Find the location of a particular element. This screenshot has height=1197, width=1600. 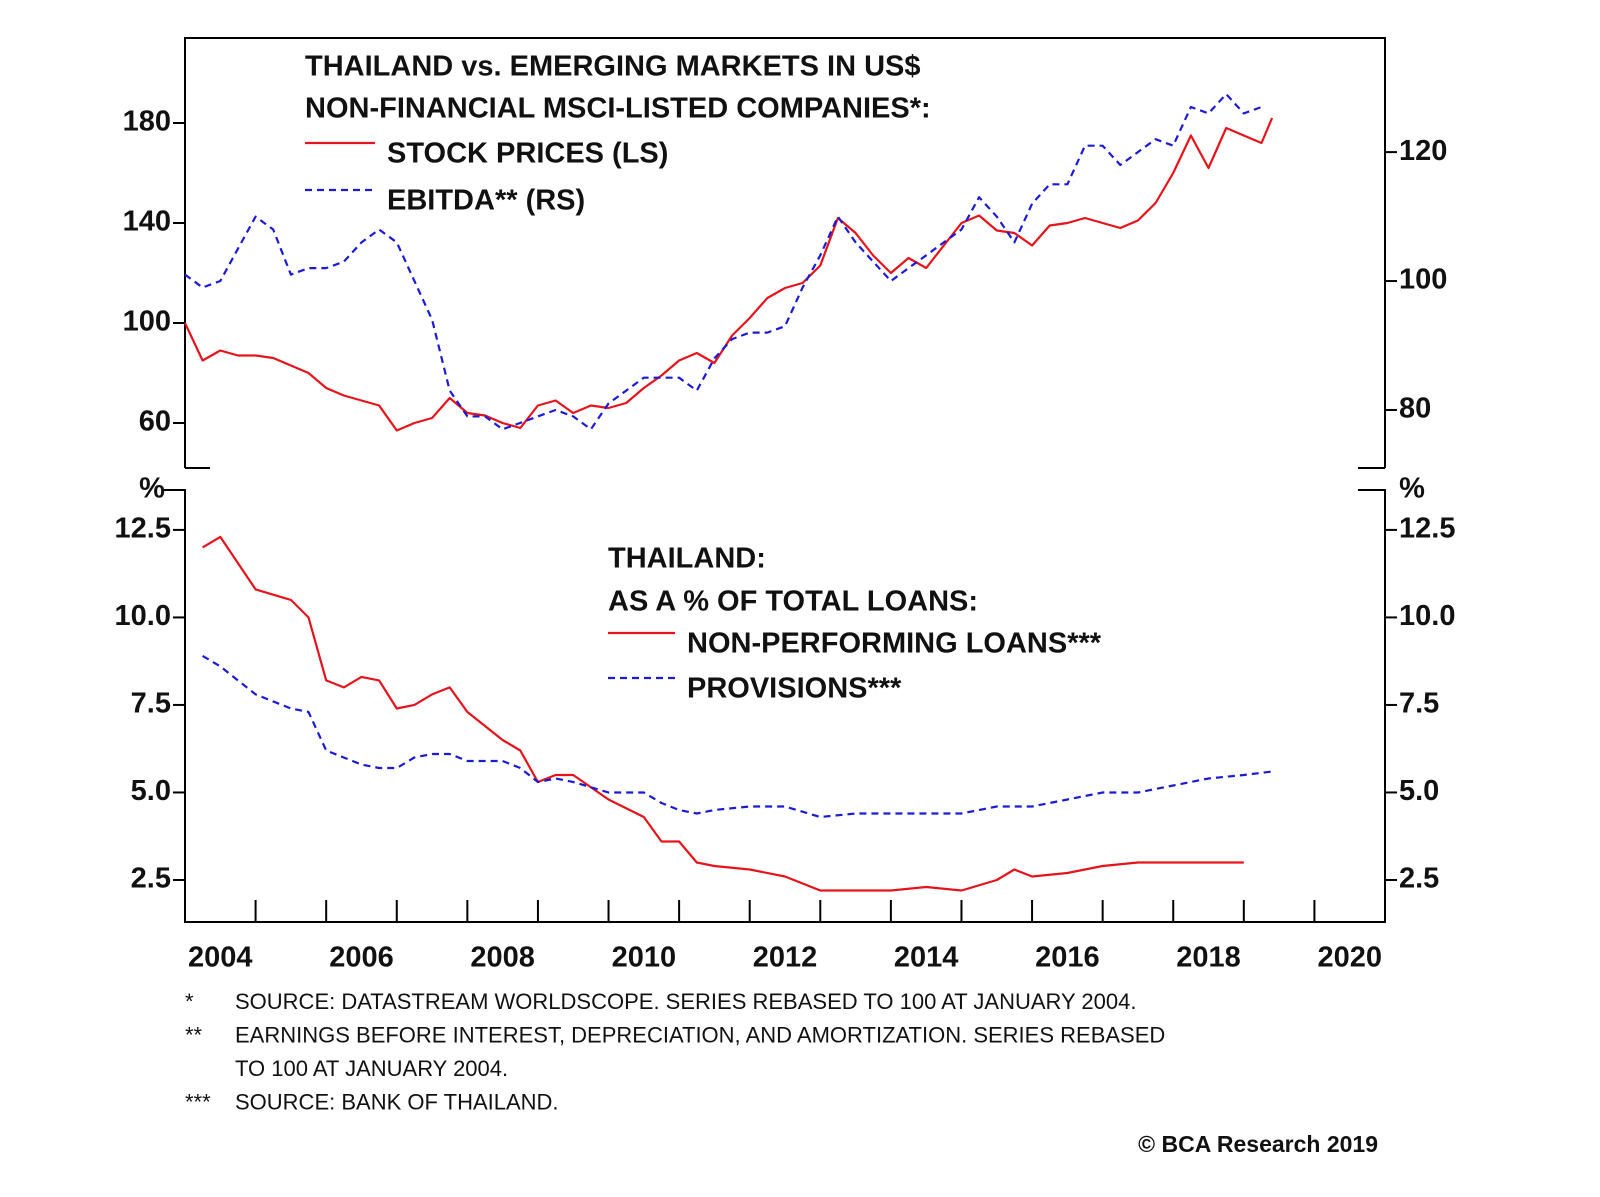

y-tick-label: 10.0 is located at coordinates (143, 616).